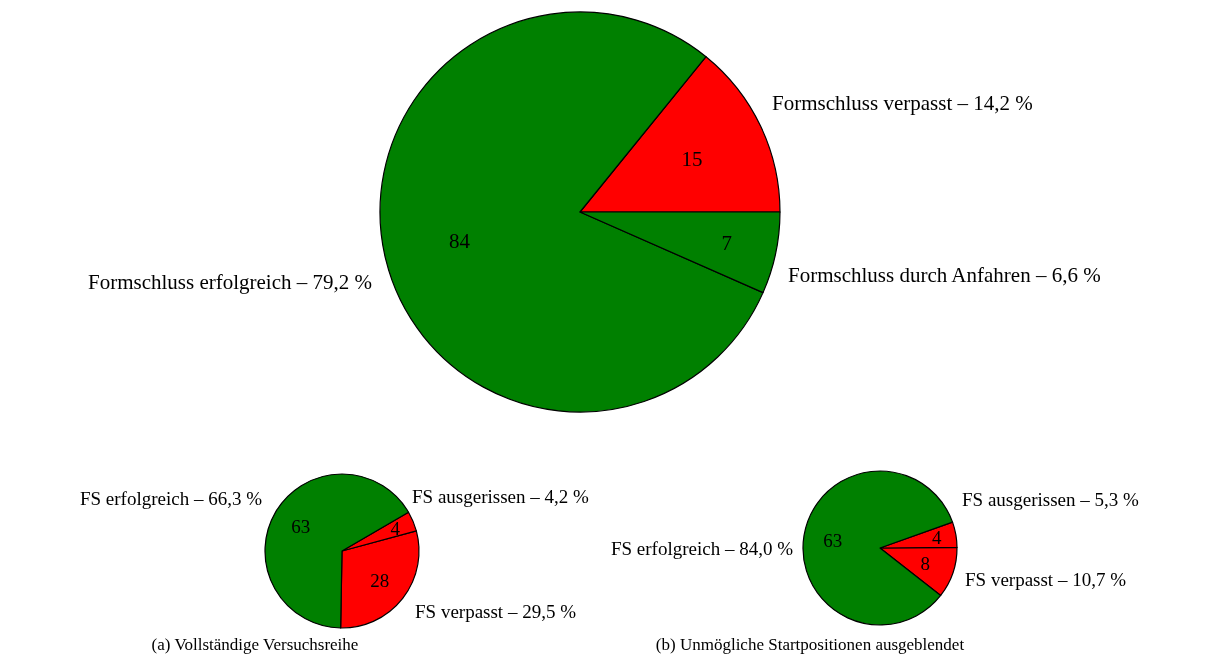 This screenshot has width=1211, height=672. Describe the element at coordinates (171, 498) in the screenshot. I see `slice-label: FS erfolgreich – 66,3 %` at that location.